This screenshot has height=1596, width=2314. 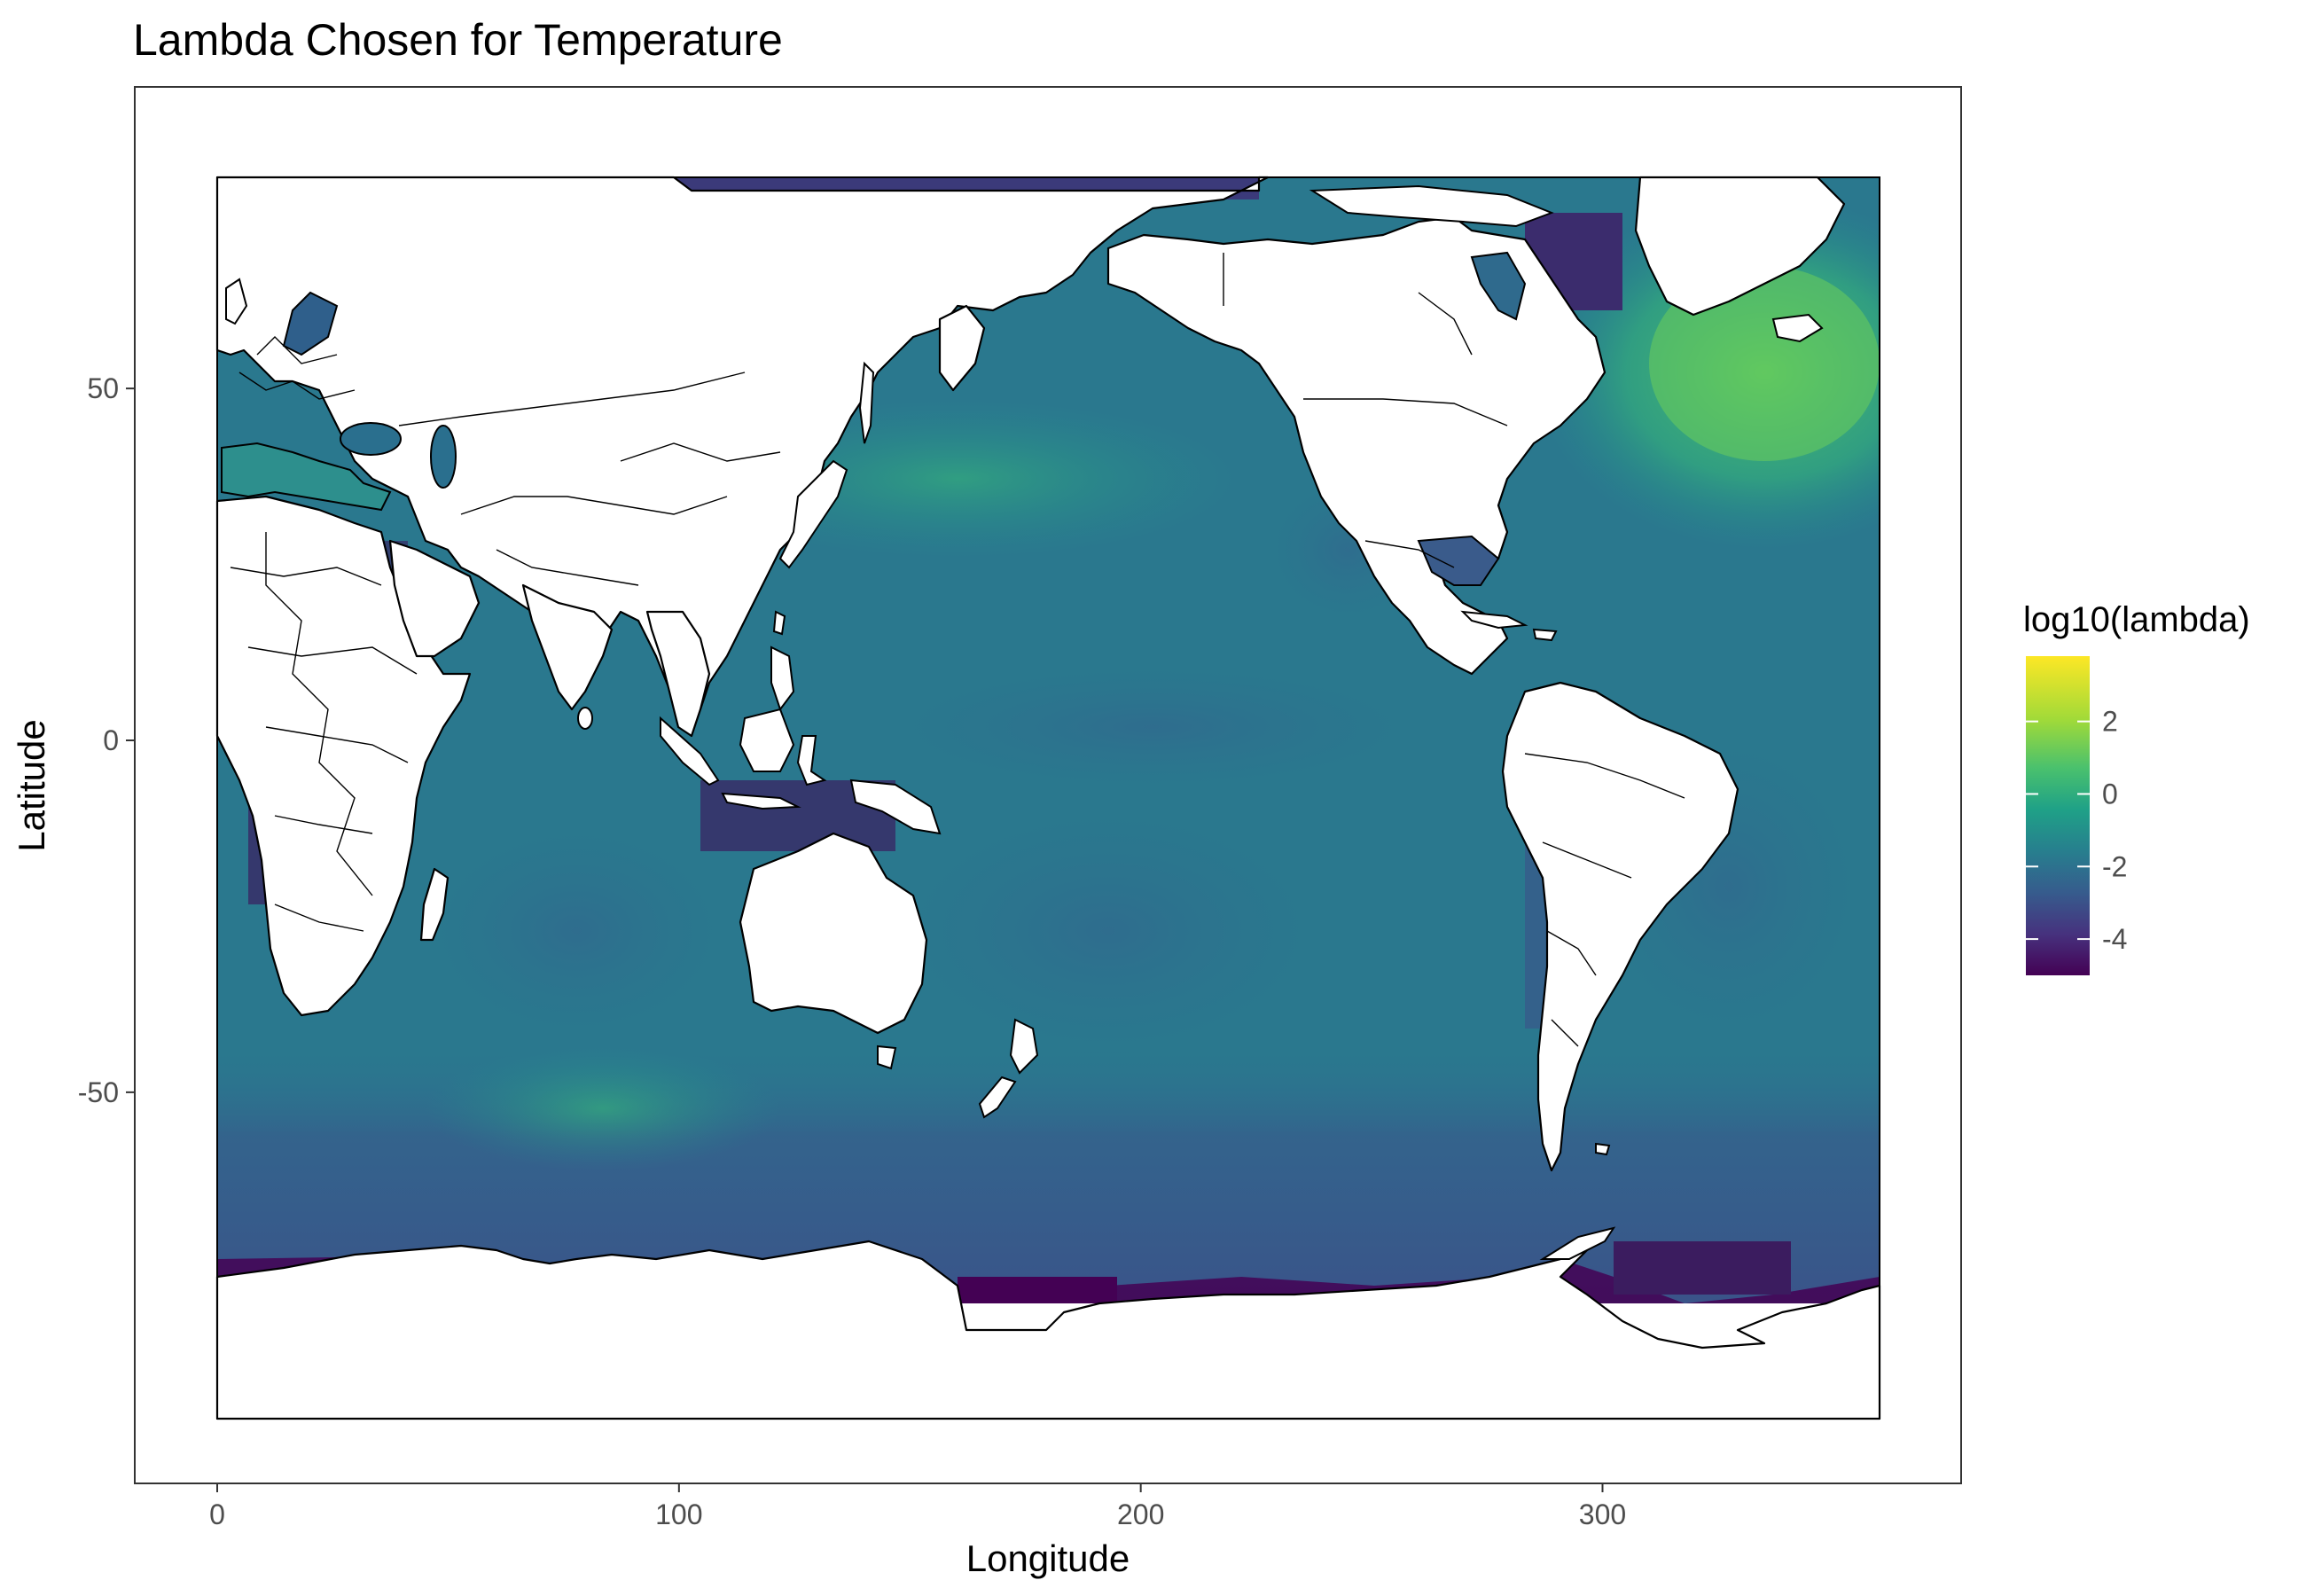 What do you see at coordinates (98, 1092) in the screenshot?
I see `y-tick-label: -50` at bounding box center [98, 1092].